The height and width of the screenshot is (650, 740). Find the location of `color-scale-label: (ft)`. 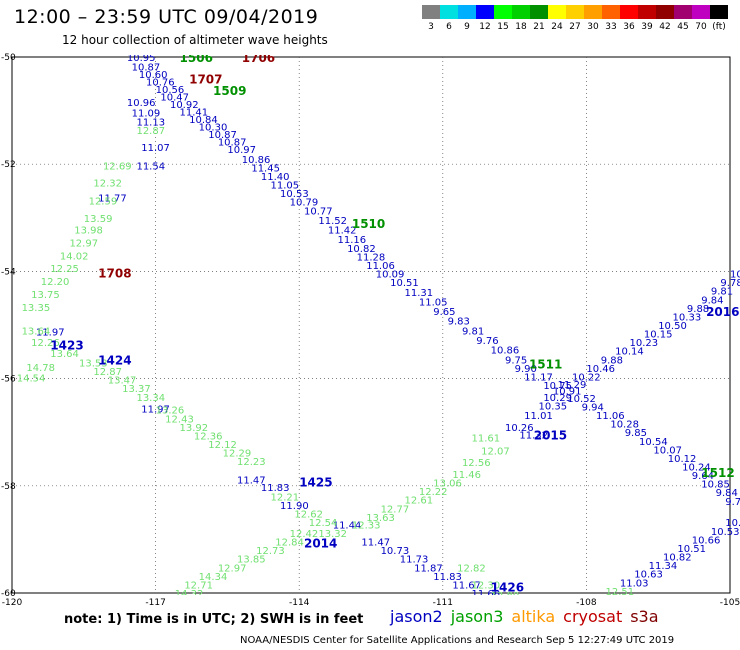

color-scale-label: (ft) is located at coordinates (719, 27).